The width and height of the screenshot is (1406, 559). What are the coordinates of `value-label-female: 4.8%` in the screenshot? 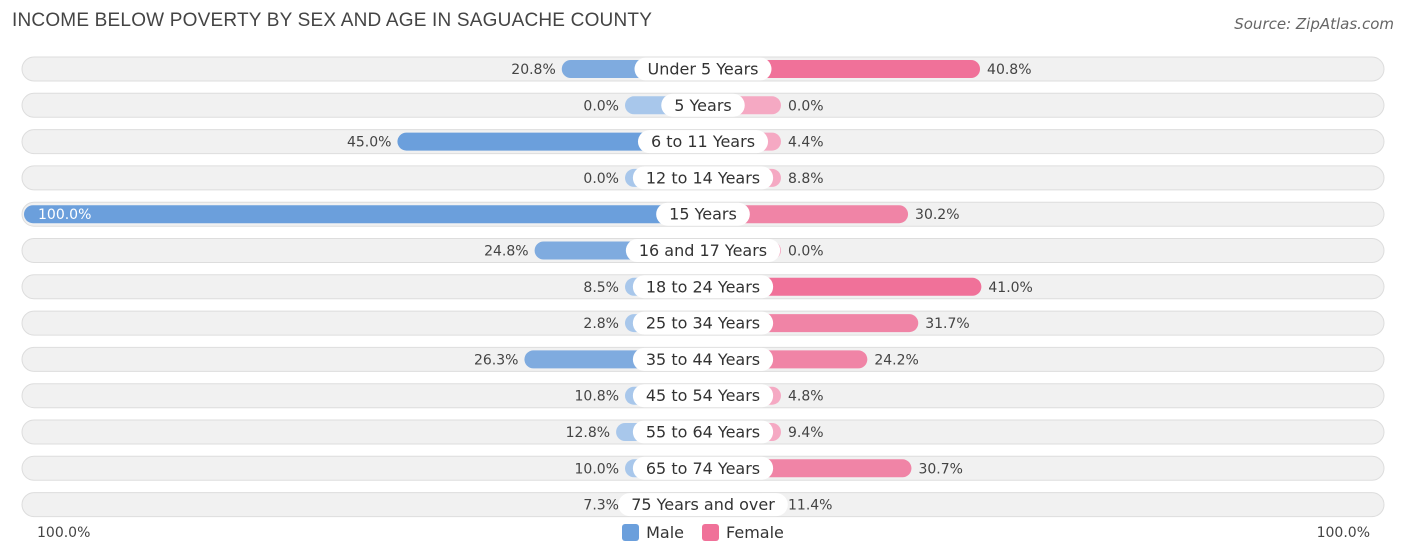 It's located at (806, 397).